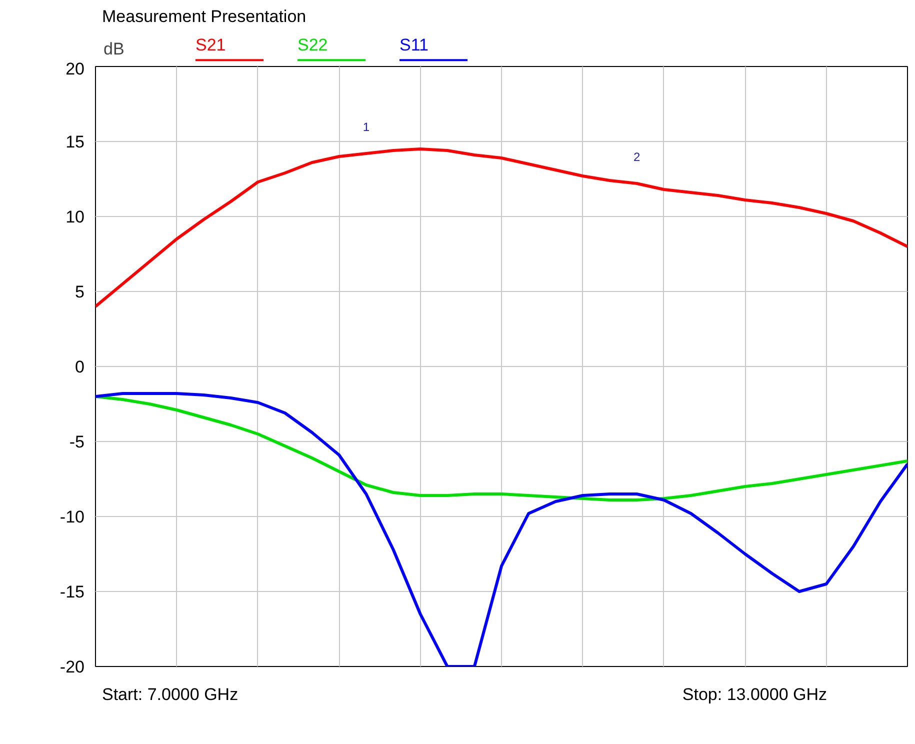 This screenshot has height=744, width=915. What do you see at coordinates (75, 69) in the screenshot?
I see `y-tick-label: 20` at bounding box center [75, 69].